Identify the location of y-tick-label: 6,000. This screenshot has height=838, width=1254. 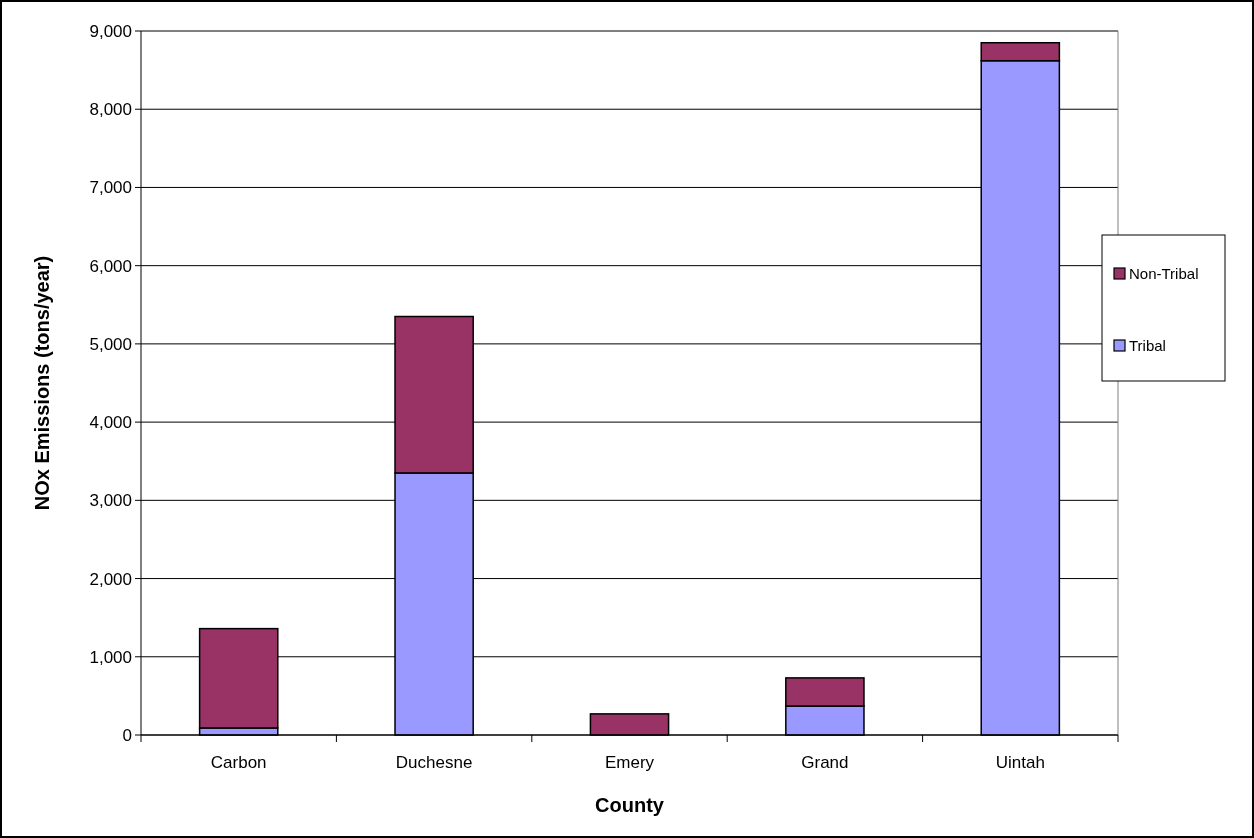
(110, 266).